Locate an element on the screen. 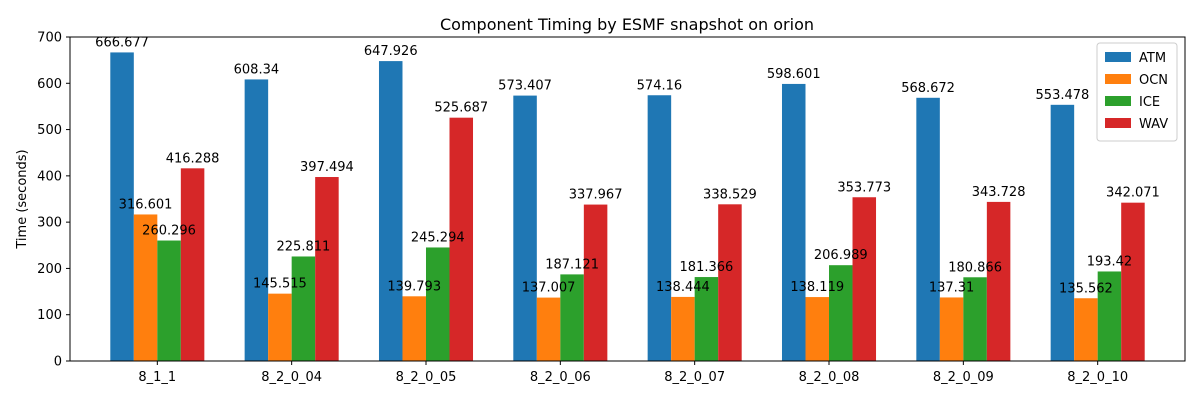  data-label-ice-8_2_0_07: 181.366 is located at coordinates (707, 267).